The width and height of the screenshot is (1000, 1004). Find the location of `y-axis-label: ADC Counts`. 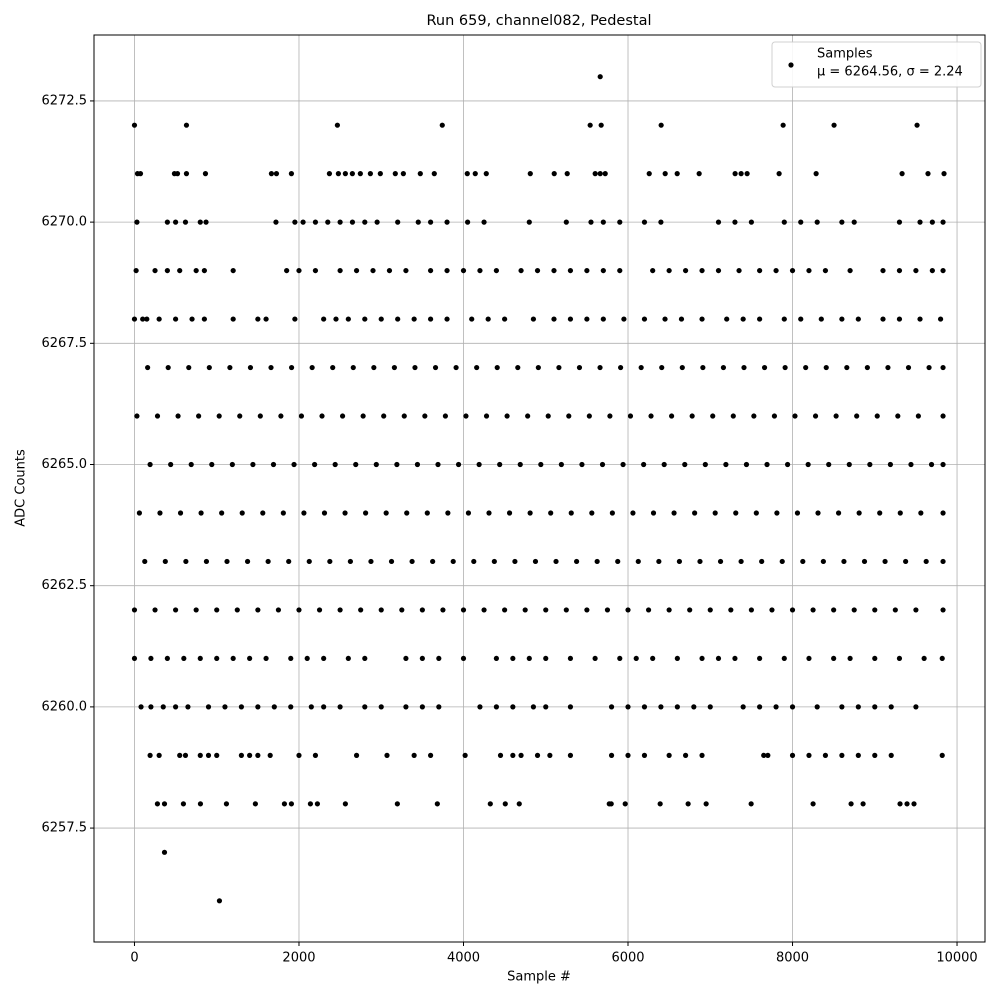

y-axis-label: ADC Counts is located at coordinates (21, 488).